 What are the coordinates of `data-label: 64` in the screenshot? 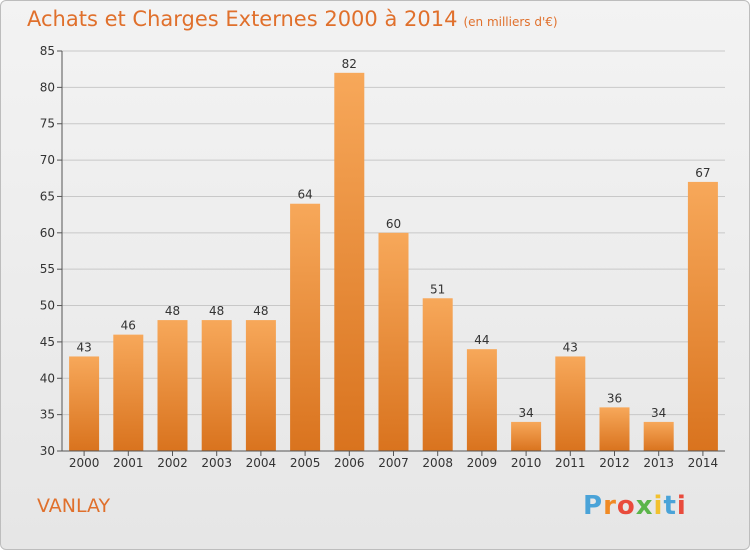 It's located at (304, 195).